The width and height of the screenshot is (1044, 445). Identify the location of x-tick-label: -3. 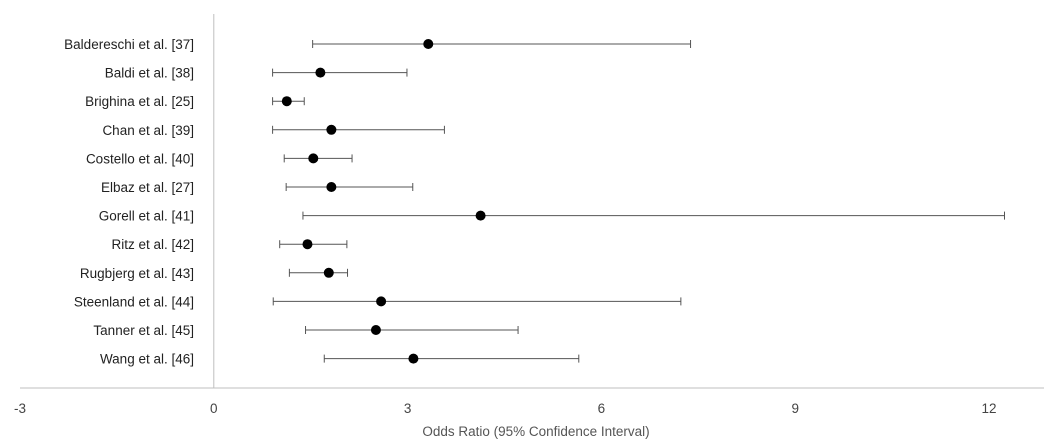
(20, 408).